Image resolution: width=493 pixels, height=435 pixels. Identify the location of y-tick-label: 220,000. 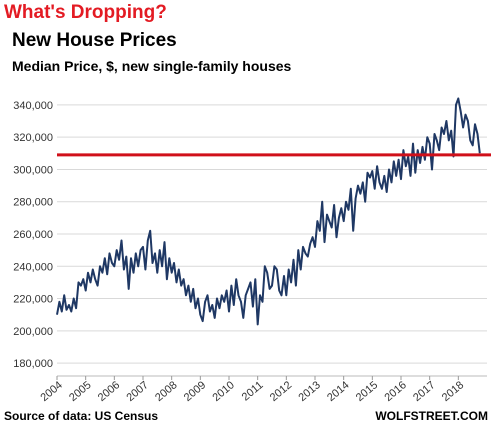
(33, 300).